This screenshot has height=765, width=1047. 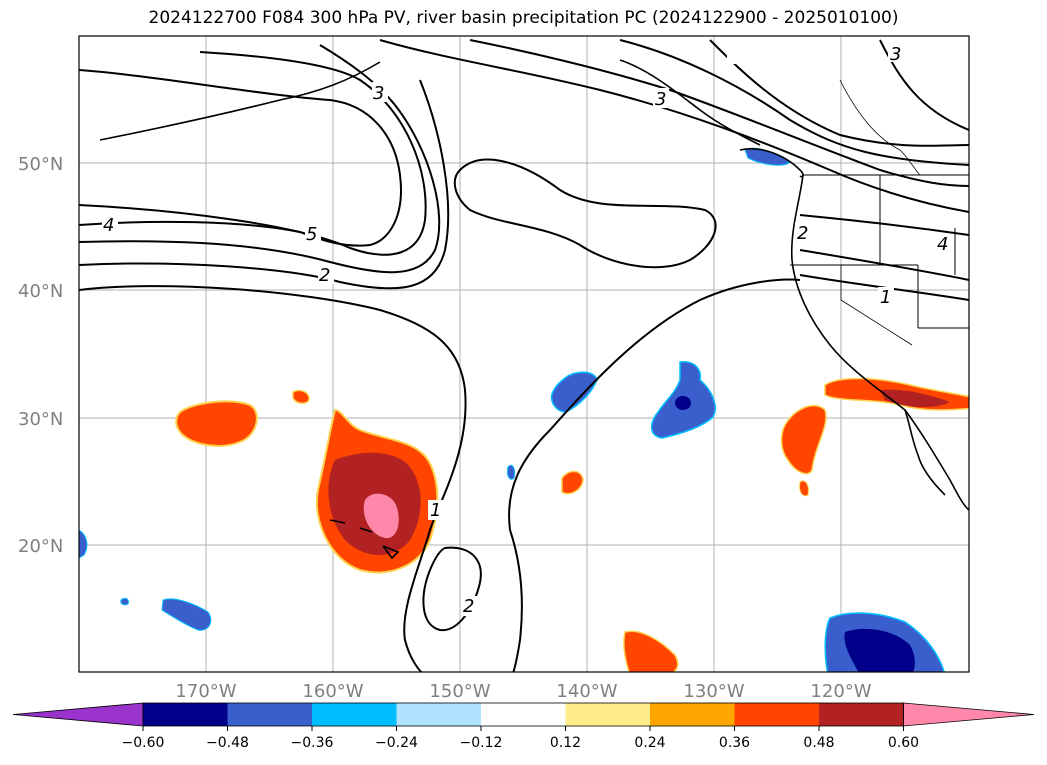 What do you see at coordinates (903, 743) in the screenshot?
I see `colorbar-tick-label: 0.60` at bounding box center [903, 743].